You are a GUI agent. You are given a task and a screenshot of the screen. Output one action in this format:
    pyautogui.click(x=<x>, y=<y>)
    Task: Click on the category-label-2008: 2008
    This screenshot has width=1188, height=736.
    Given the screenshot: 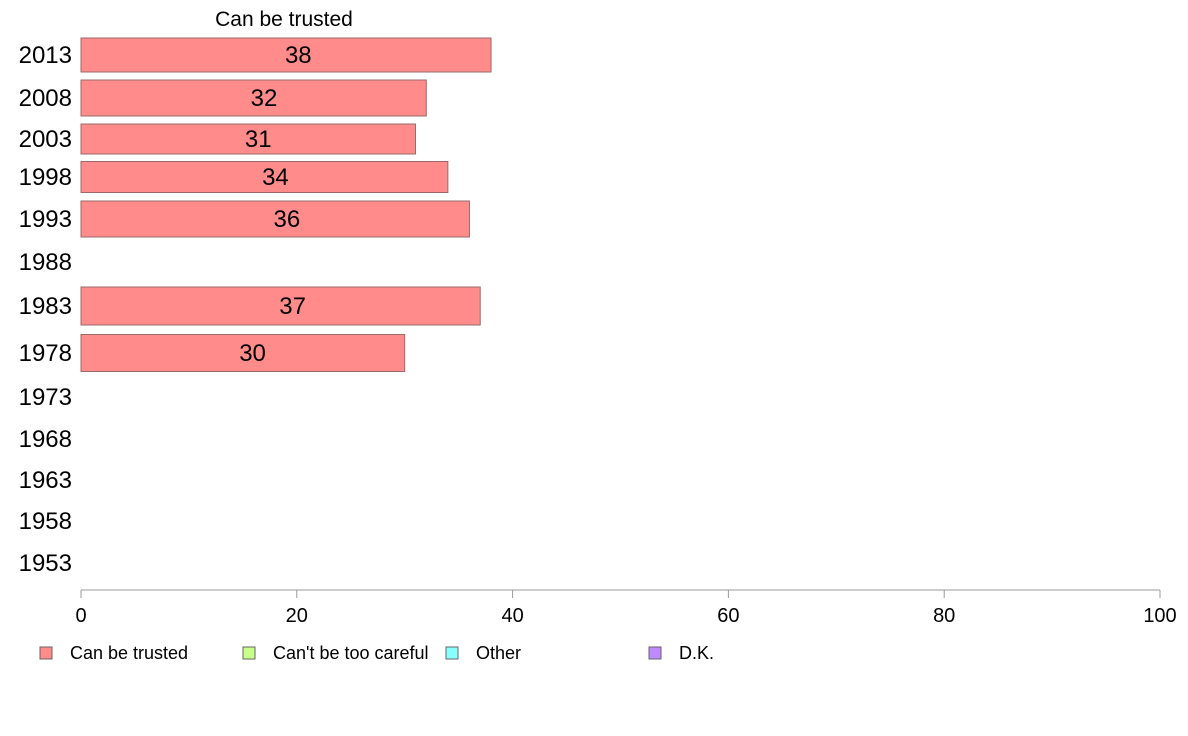 What is the action you would take?
    pyautogui.click(x=45, y=98)
    